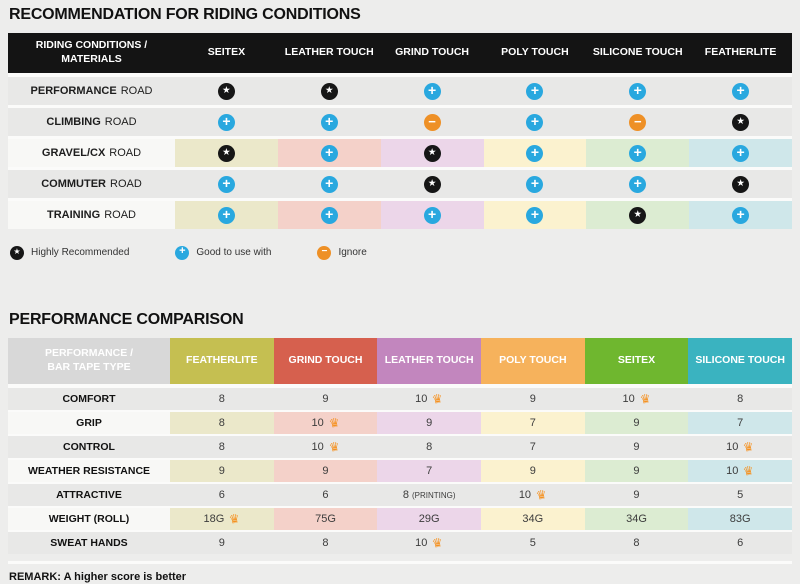 This screenshot has height=584, width=800. Describe the element at coordinates (740, 91) in the screenshot. I see `cell-featherlite: +` at that location.